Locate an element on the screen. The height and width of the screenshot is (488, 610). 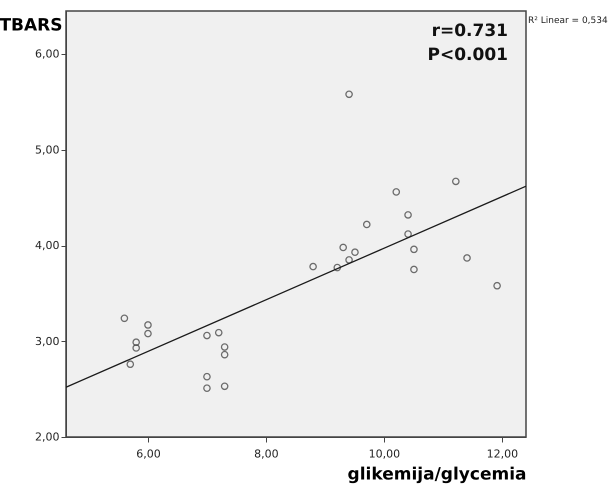
y-tick-label: 5,00 is located at coordinates (47, 149).